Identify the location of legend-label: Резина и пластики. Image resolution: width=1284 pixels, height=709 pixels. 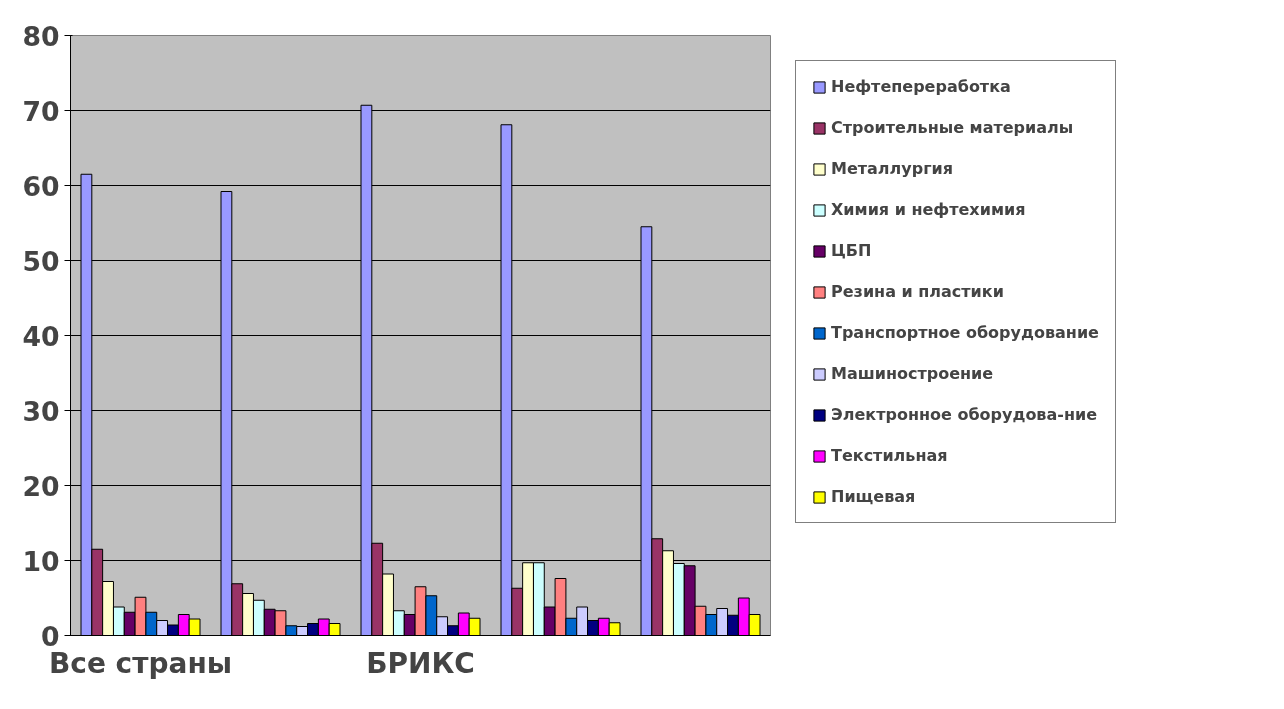
(917, 291).